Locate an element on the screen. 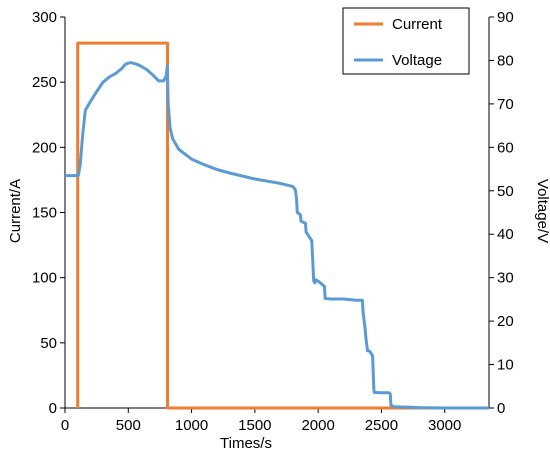 This screenshot has height=461, width=550. y-right-tick-label: 60 is located at coordinates (505, 147).